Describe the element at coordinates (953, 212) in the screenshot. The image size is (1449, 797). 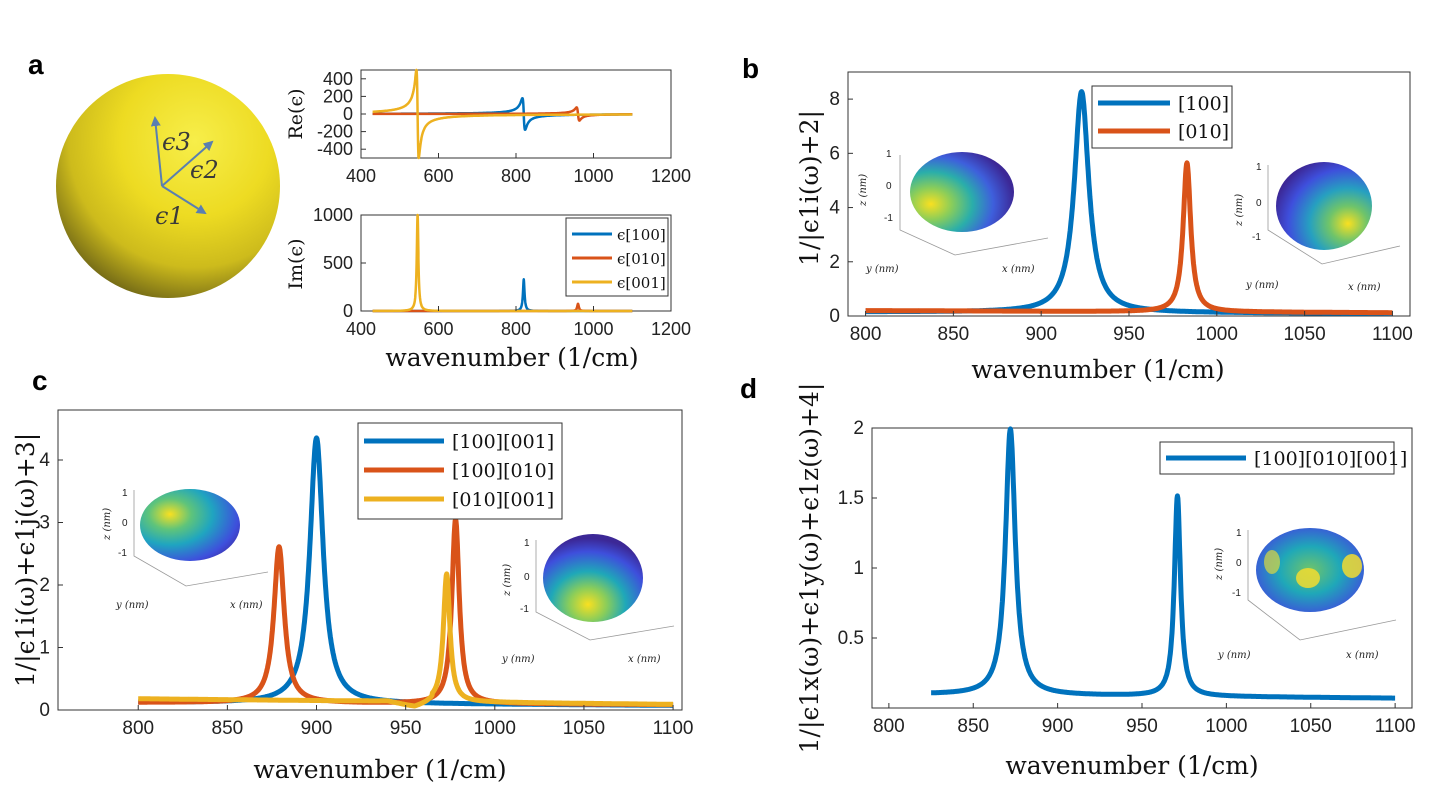
I see `inset-b-left: 1 0 -1 z (nm) y (nm) x (nm)` at that location.